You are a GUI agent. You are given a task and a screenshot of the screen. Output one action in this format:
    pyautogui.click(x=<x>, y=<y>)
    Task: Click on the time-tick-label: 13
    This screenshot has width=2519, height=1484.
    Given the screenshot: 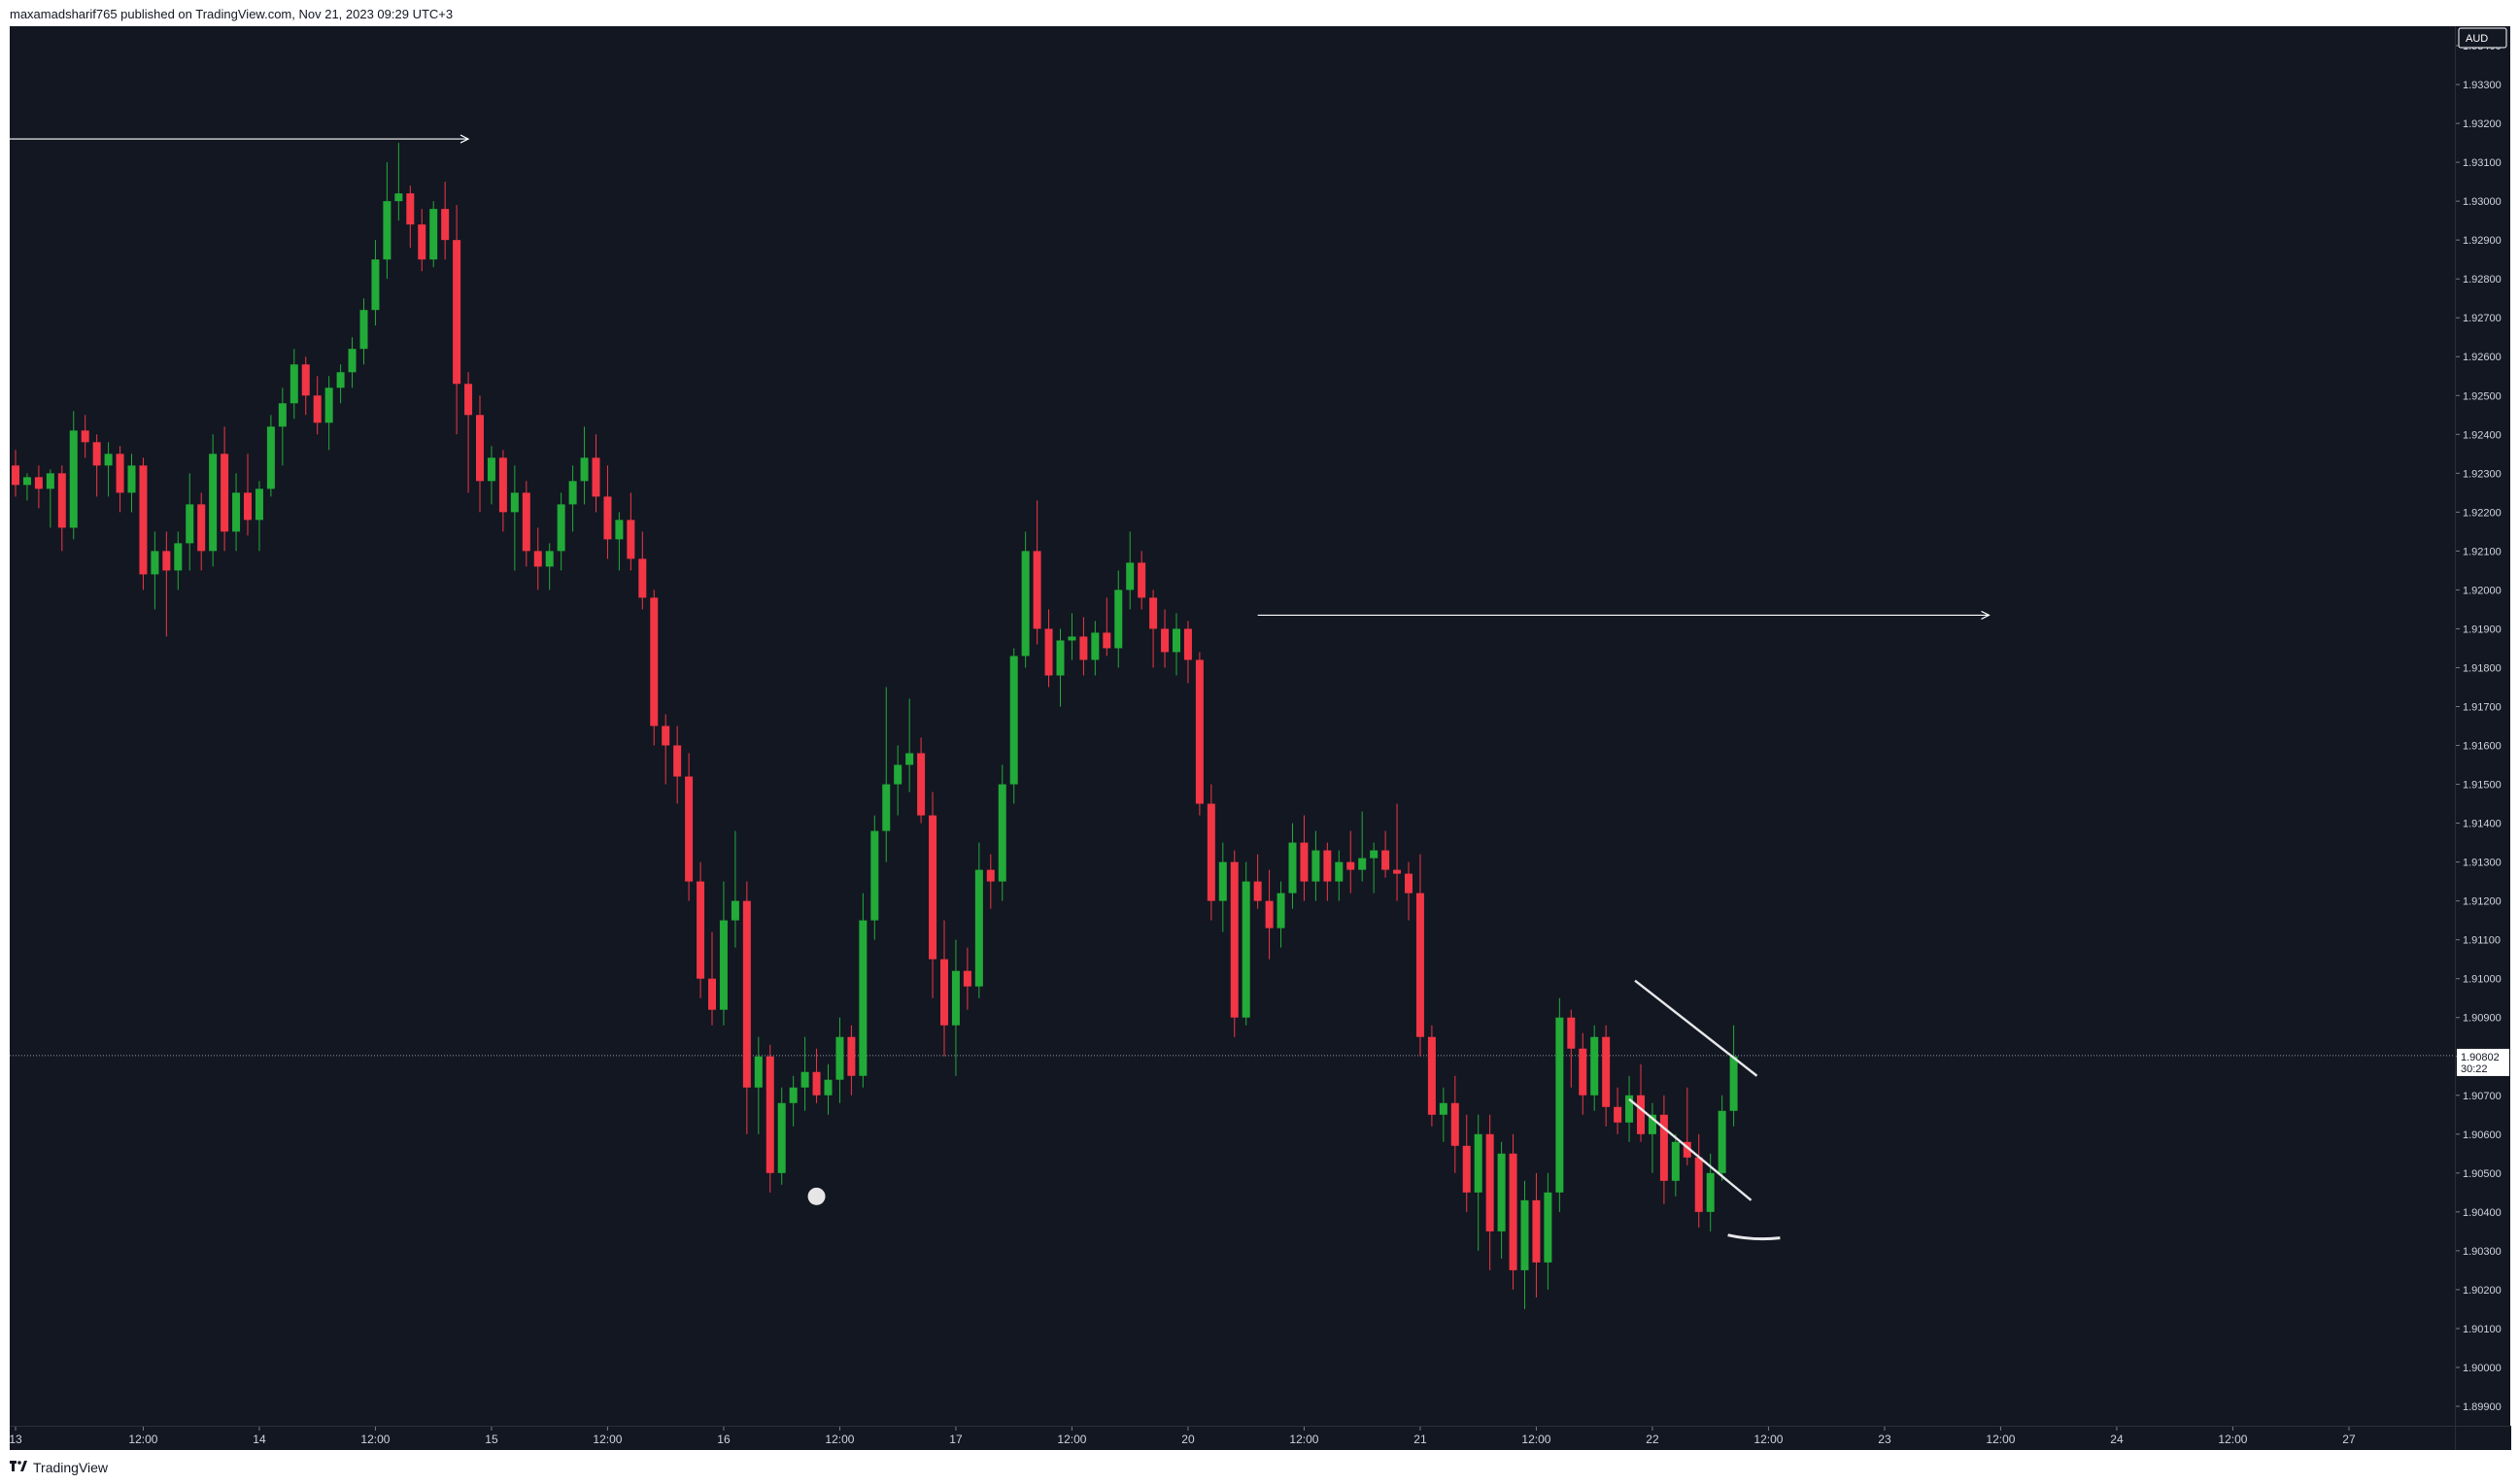 What is the action you would take?
    pyautogui.click(x=16, y=1439)
    